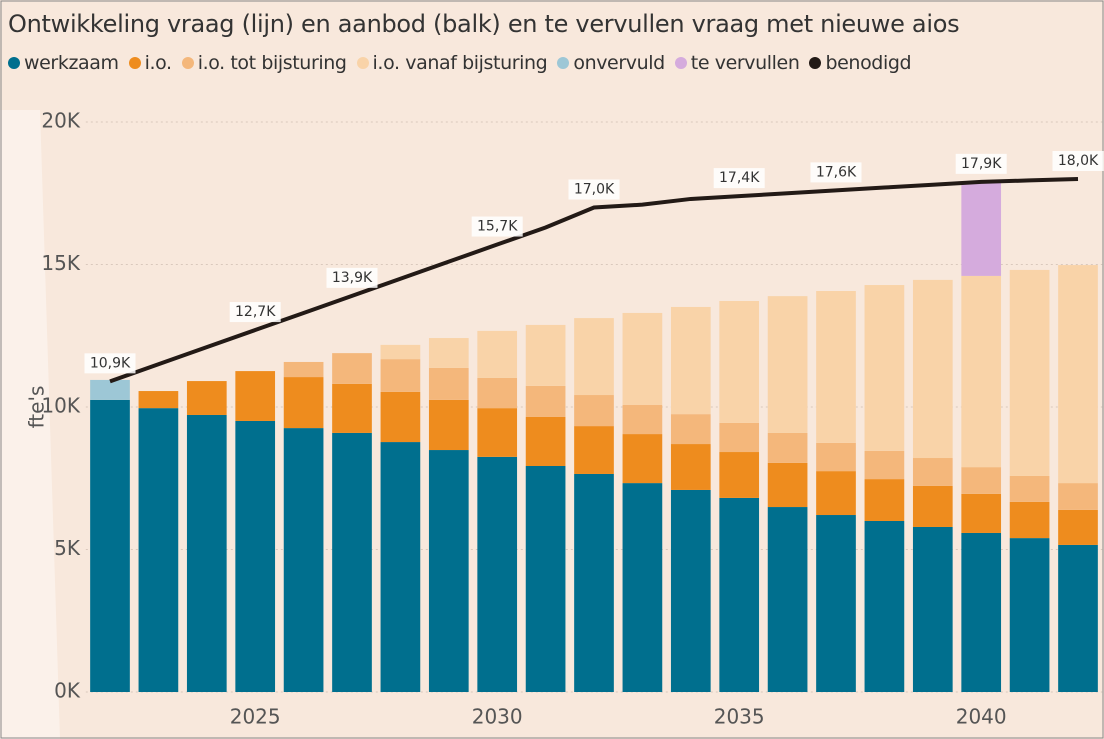 The height and width of the screenshot is (739, 1104). I want to click on value-label: 17,9K, so click(981, 164).